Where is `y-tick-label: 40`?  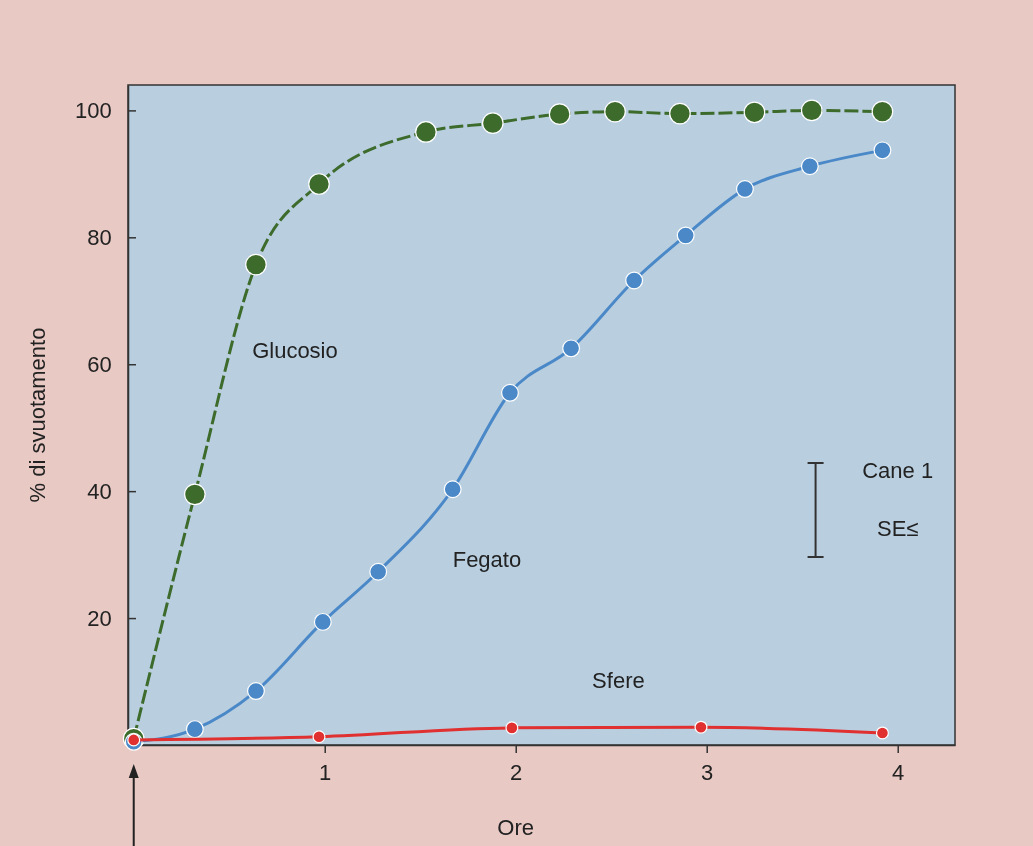
y-tick-label: 40 is located at coordinates (99, 491).